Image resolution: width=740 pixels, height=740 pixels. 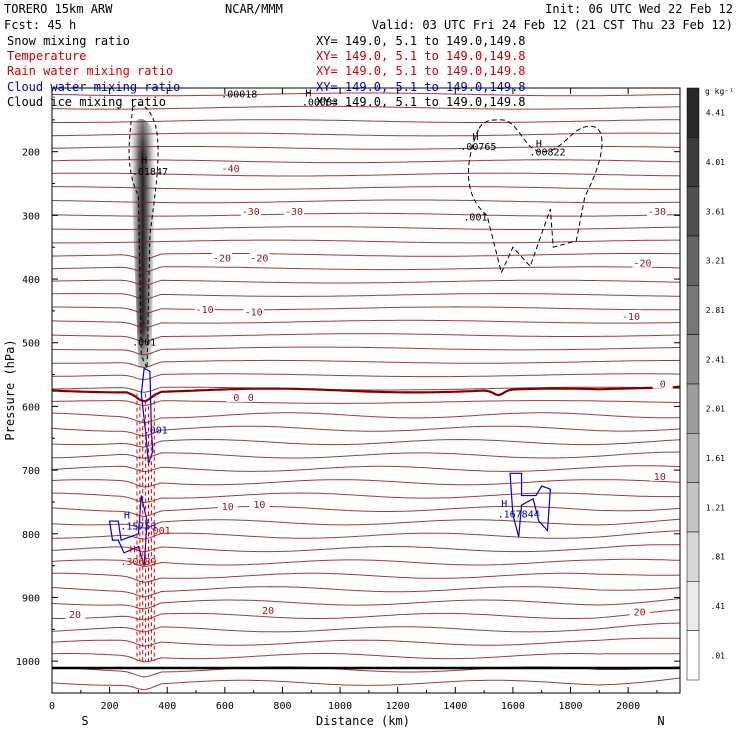 What do you see at coordinates (718, 606) in the screenshot?
I see `colorbar-tick-label: .41` at bounding box center [718, 606].